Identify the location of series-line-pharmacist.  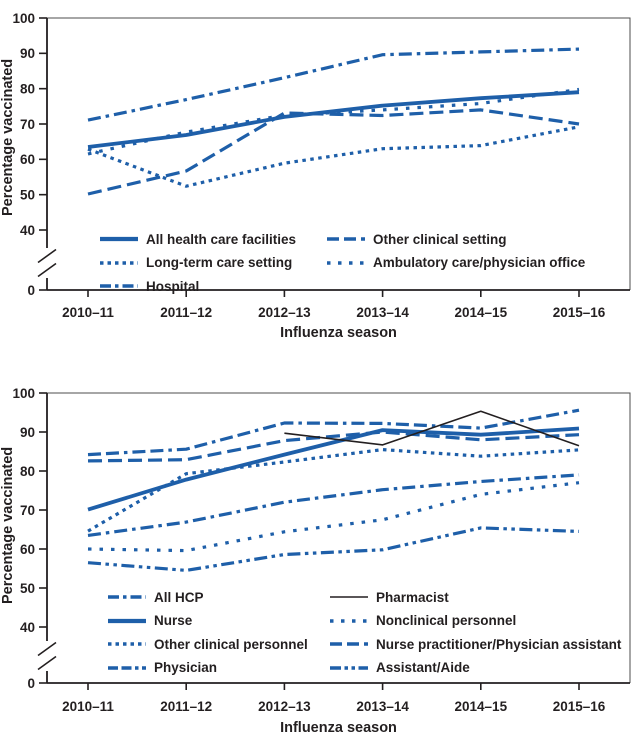
(432, 428).